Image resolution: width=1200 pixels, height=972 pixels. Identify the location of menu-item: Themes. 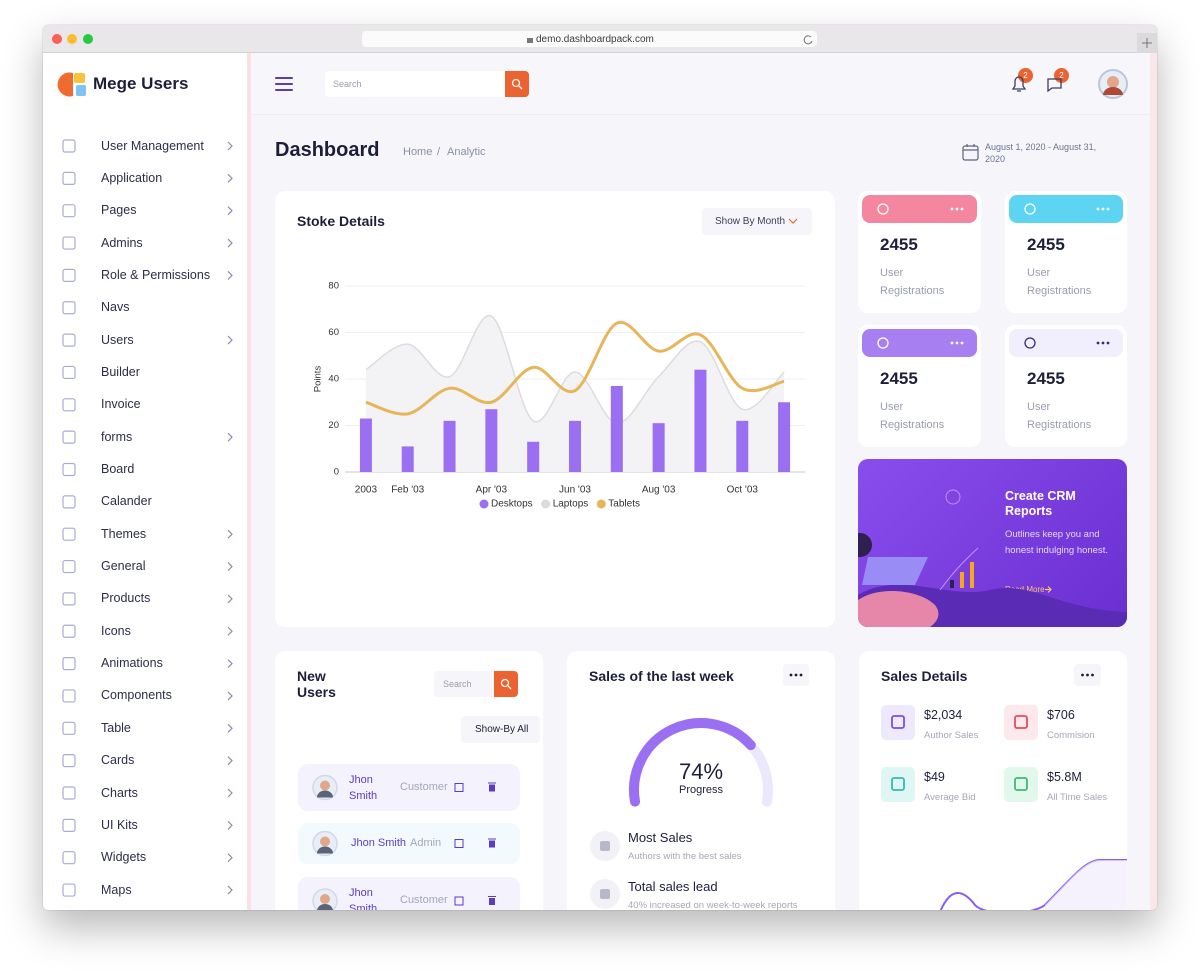
(124, 533).